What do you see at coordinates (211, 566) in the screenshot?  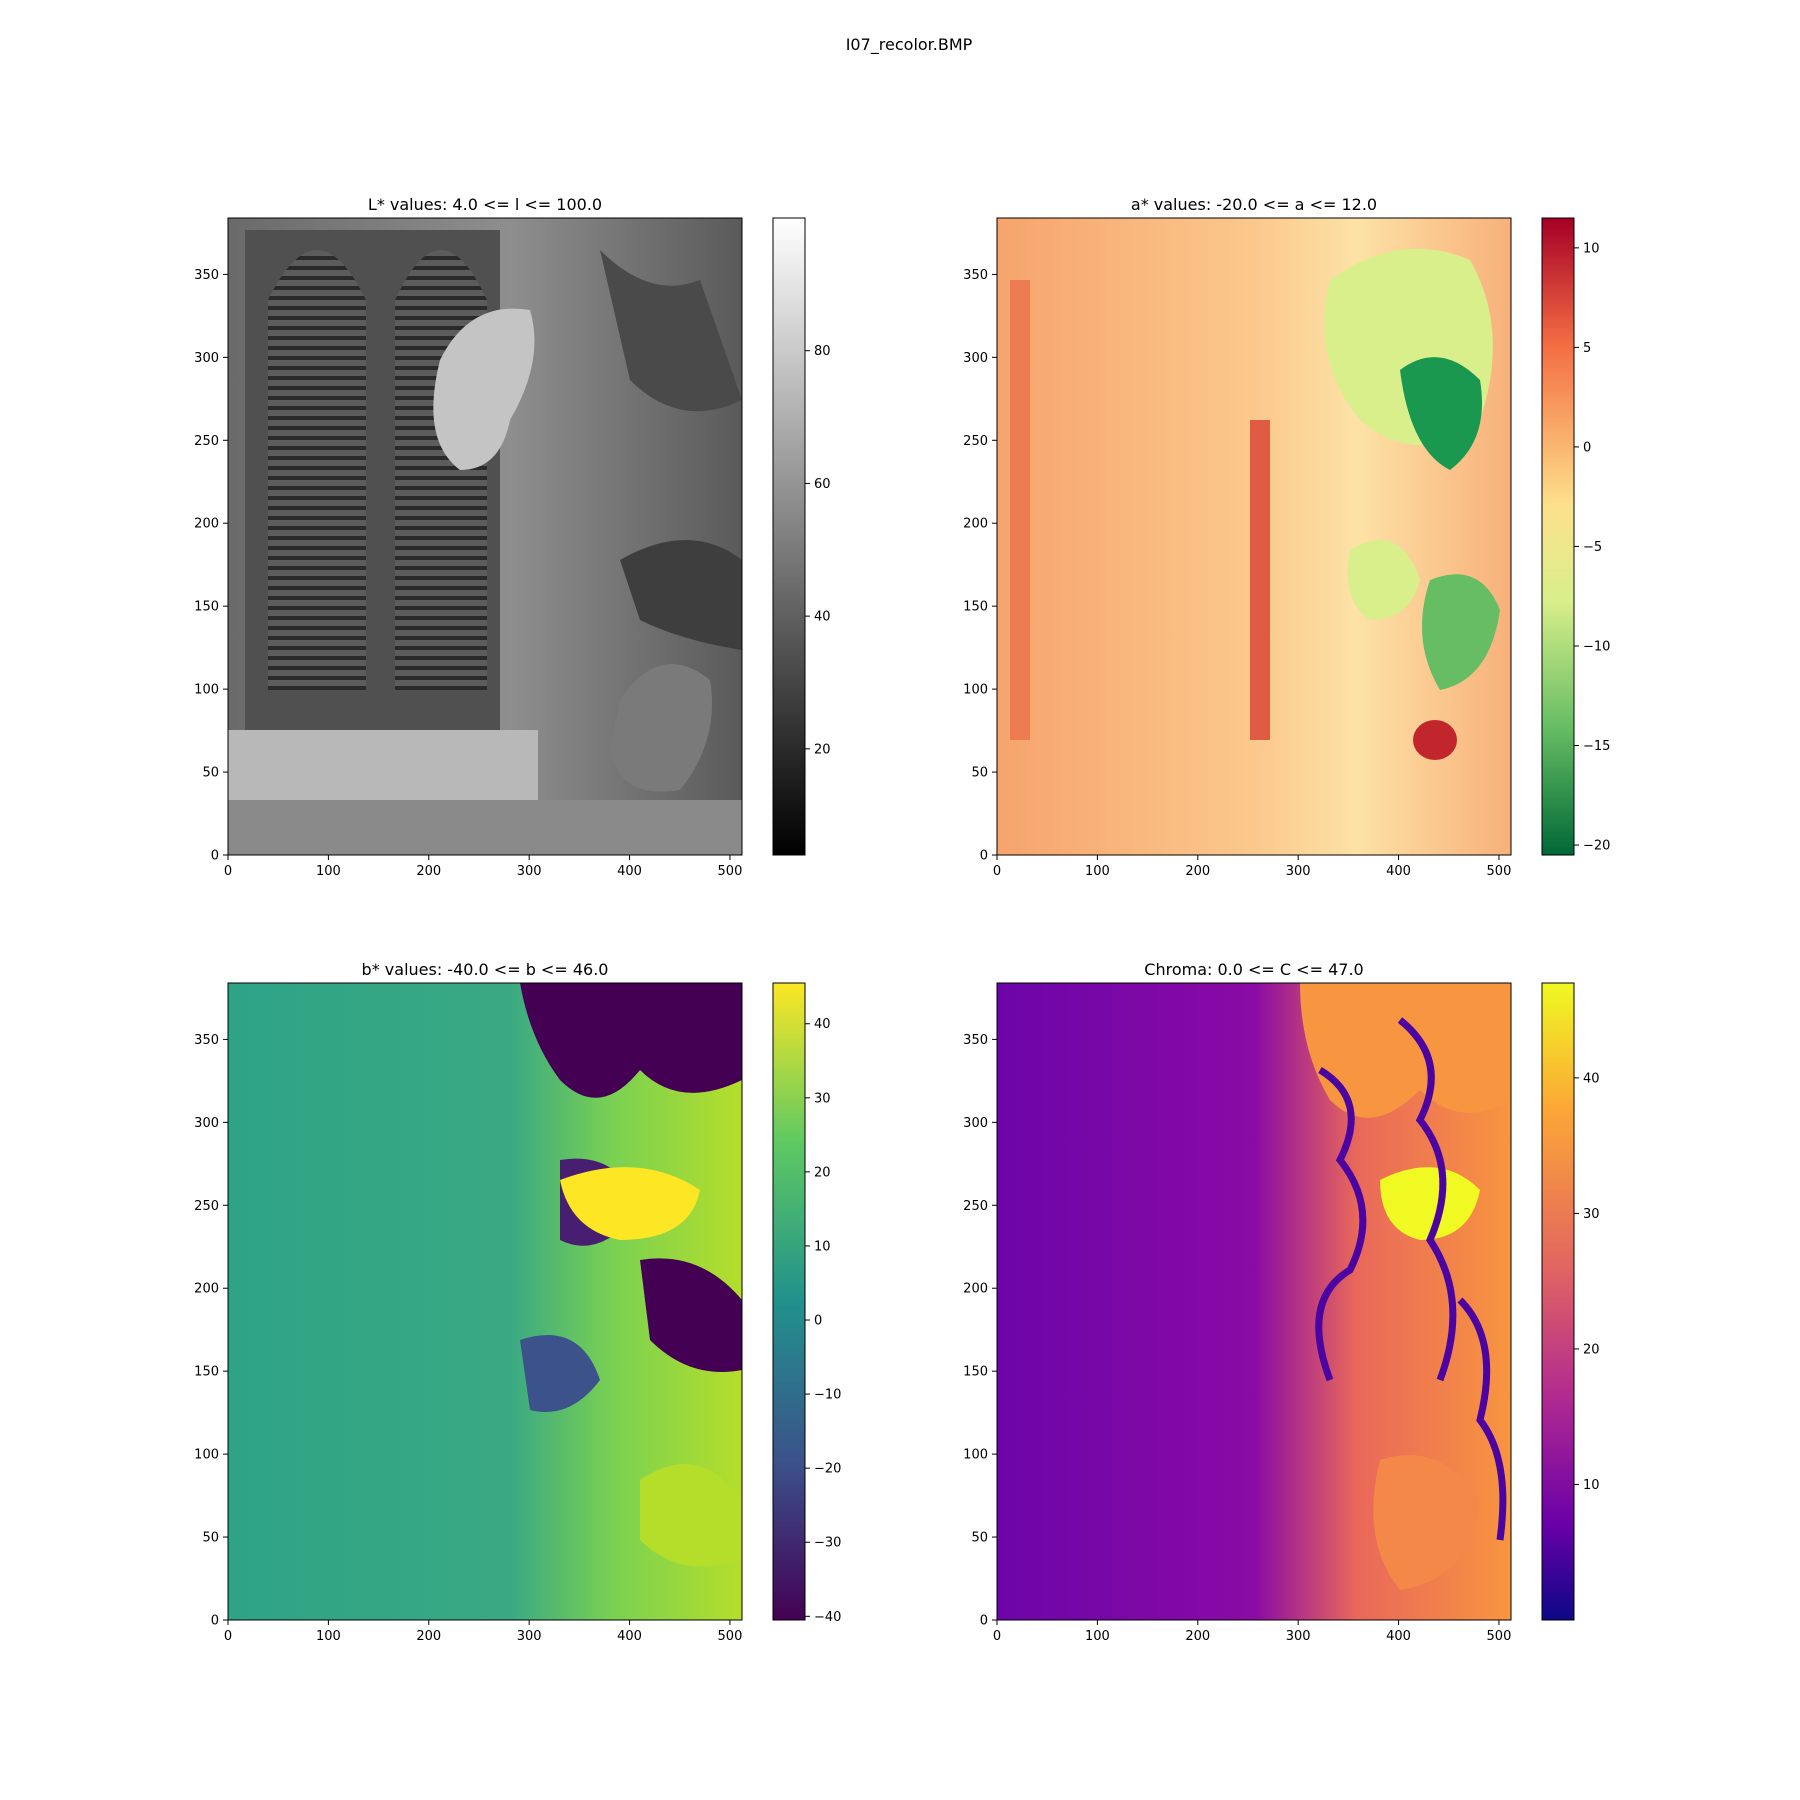 I see `l-y-ticks: 0 50 100 150 200 250 300 350` at bounding box center [211, 566].